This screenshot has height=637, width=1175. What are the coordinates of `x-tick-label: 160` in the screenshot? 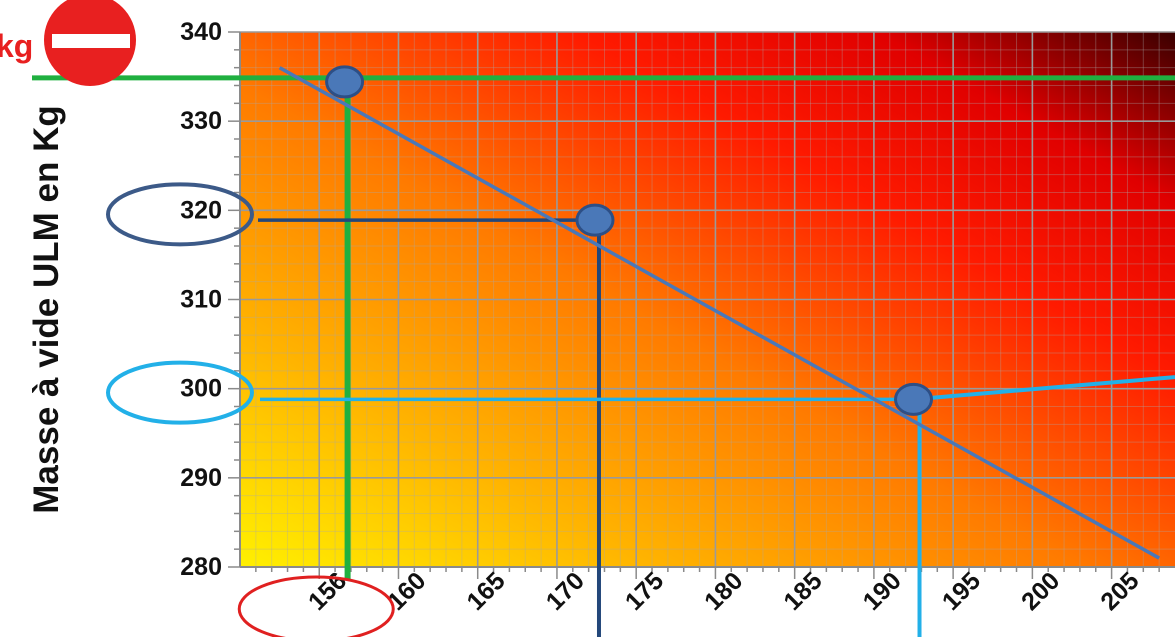 It's located at (406, 591).